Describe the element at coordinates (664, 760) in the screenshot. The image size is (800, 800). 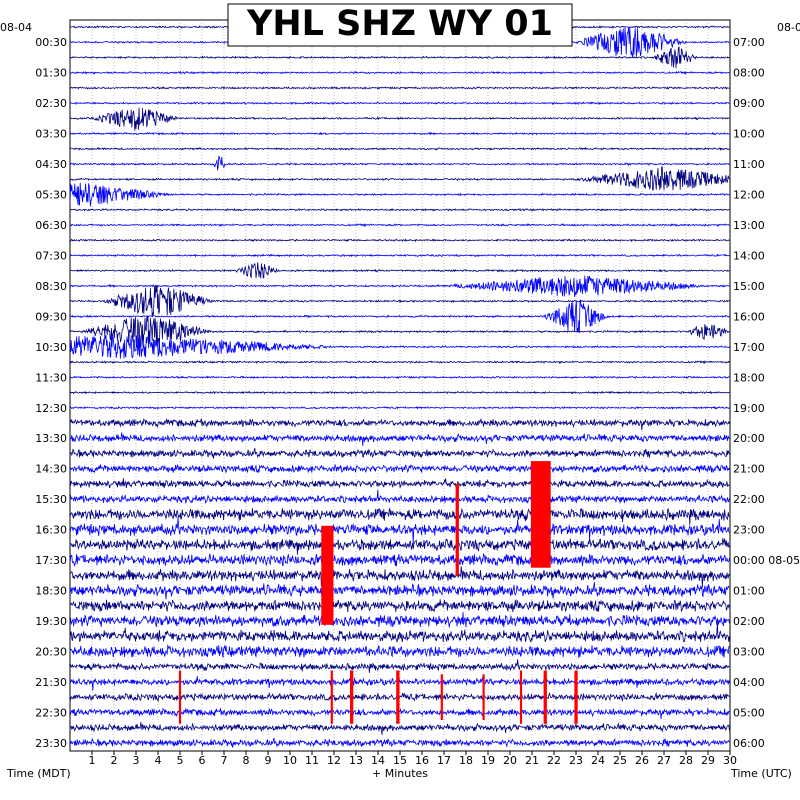
I see `x-tick-label: 27` at that location.